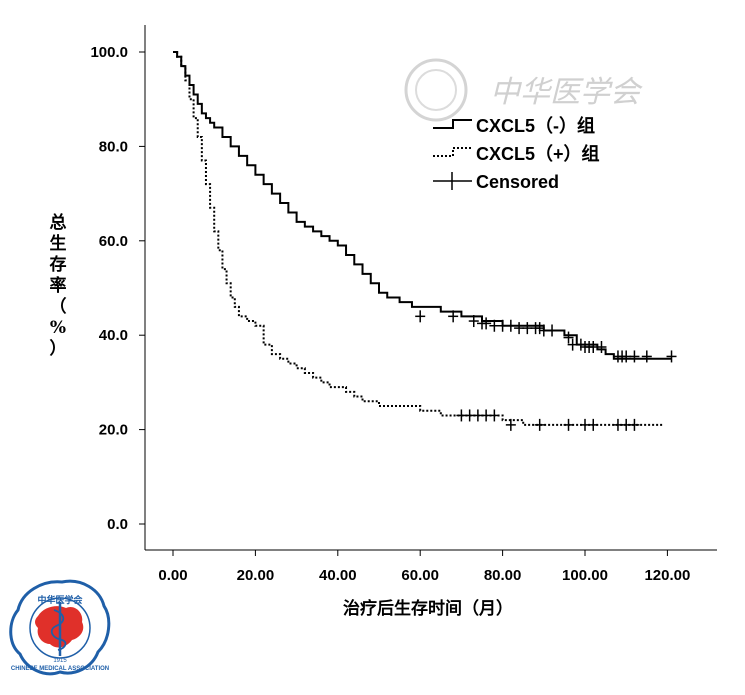  I want to click on y-axis-title-char: ）, so click(58, 348).